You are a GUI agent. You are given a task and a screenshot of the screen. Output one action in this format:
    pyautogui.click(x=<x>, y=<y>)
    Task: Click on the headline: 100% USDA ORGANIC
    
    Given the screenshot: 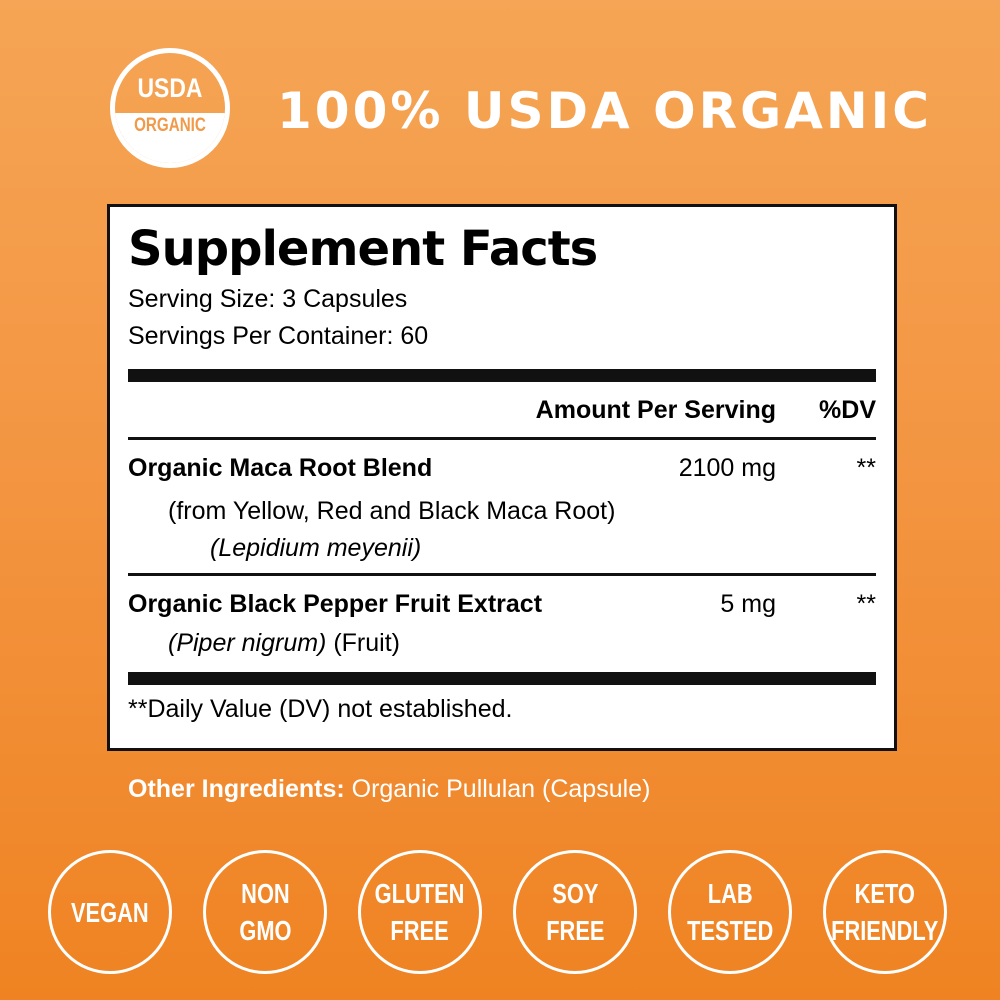 What is the action you would take?
    pyautogui.click(x=604, y=111)
    